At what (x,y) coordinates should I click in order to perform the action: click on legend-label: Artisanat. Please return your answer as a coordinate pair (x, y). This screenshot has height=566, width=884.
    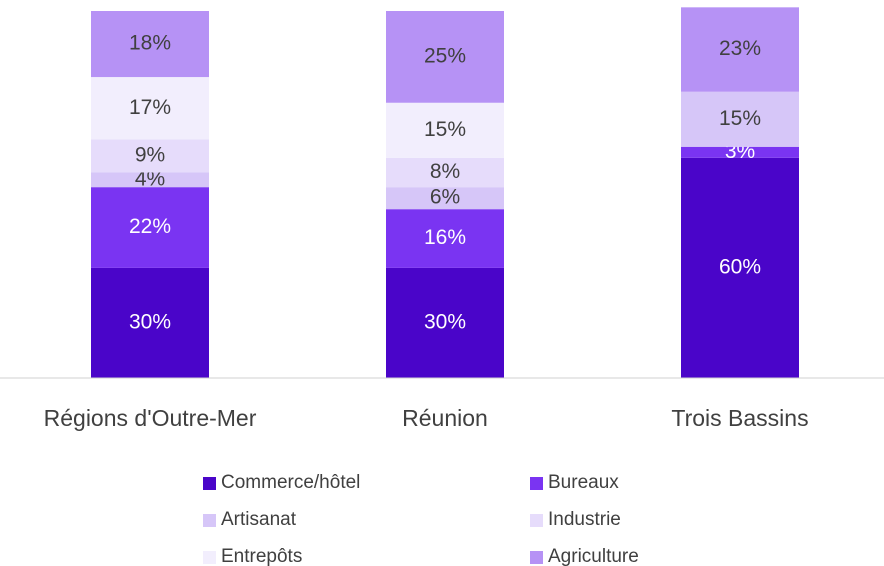
    Looking at the image, I should click on (259, 519).